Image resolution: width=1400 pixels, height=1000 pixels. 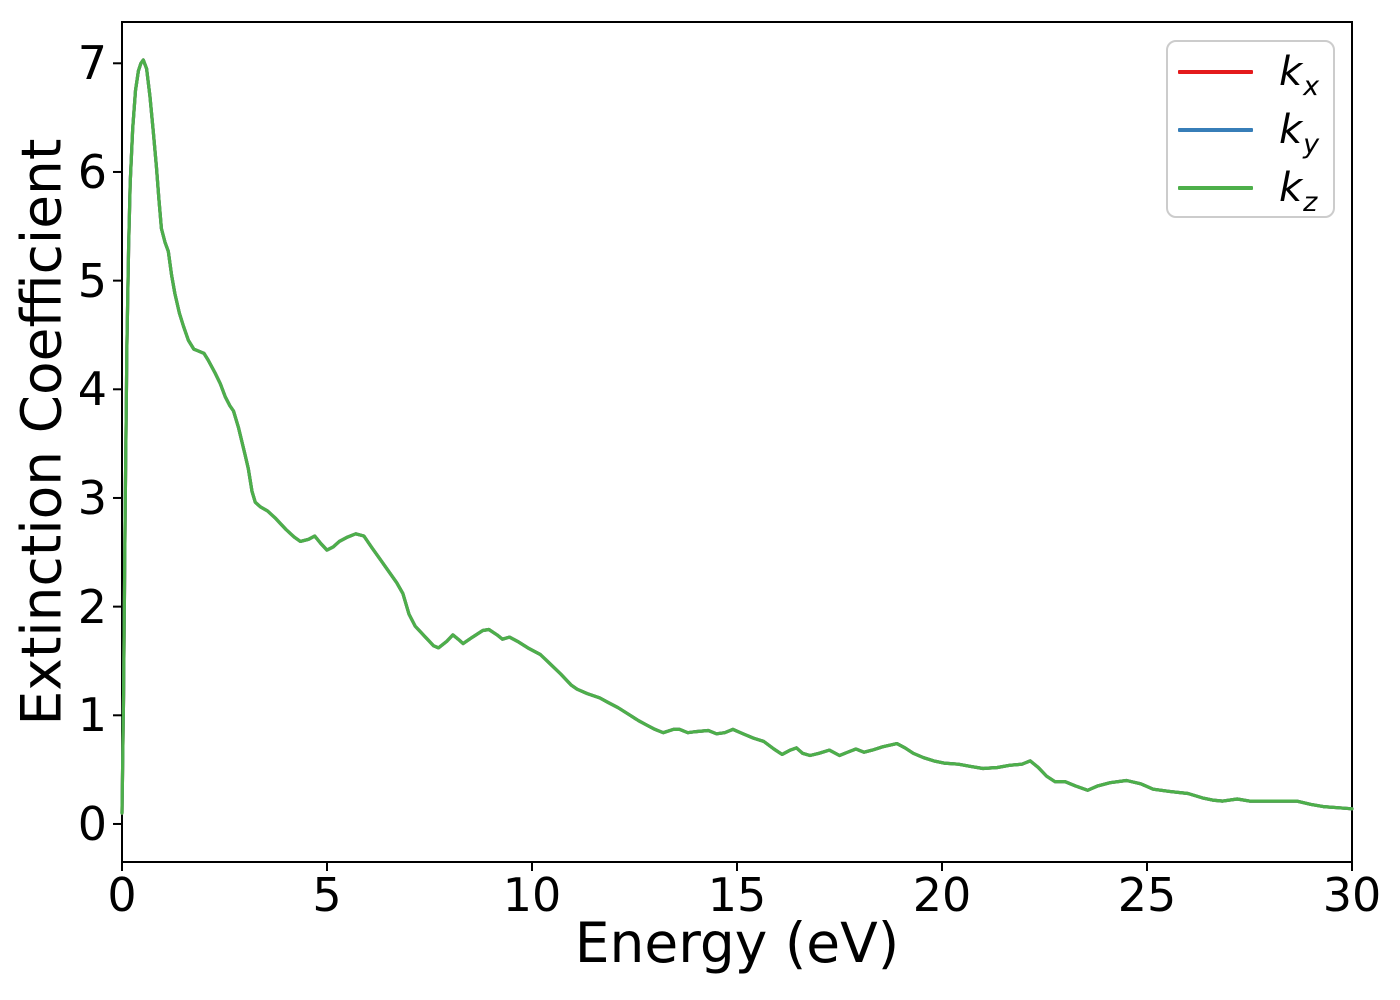 I want to click on y-tick-label: 7, so click(x=92, y=63).